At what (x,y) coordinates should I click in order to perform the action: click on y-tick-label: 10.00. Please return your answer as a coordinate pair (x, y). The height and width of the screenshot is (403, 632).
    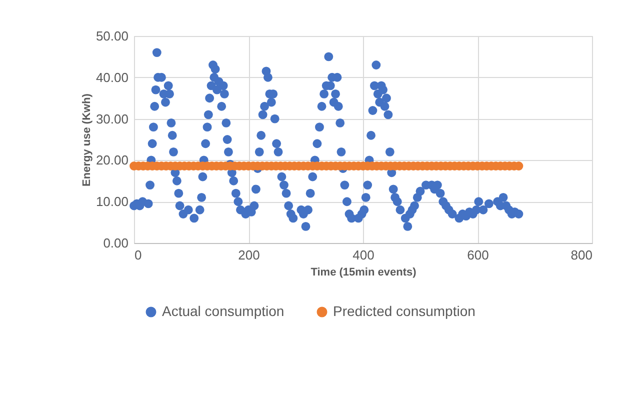
    Looking at the image, I should click on (112, 202).